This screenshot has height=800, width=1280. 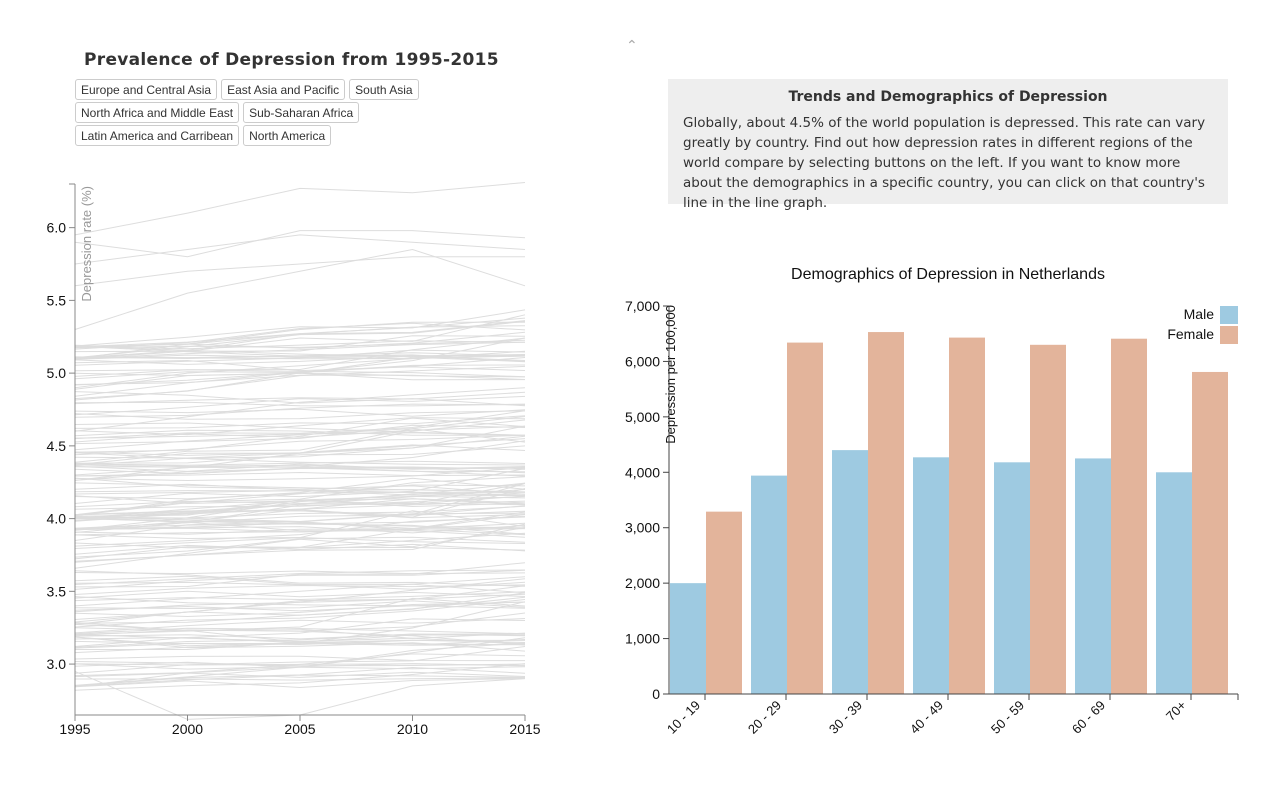 What do you see at coordinates (384, 89) in the screenshot?
I see `region-button-south-asia: South Asia` at bounding box center [384, 89].